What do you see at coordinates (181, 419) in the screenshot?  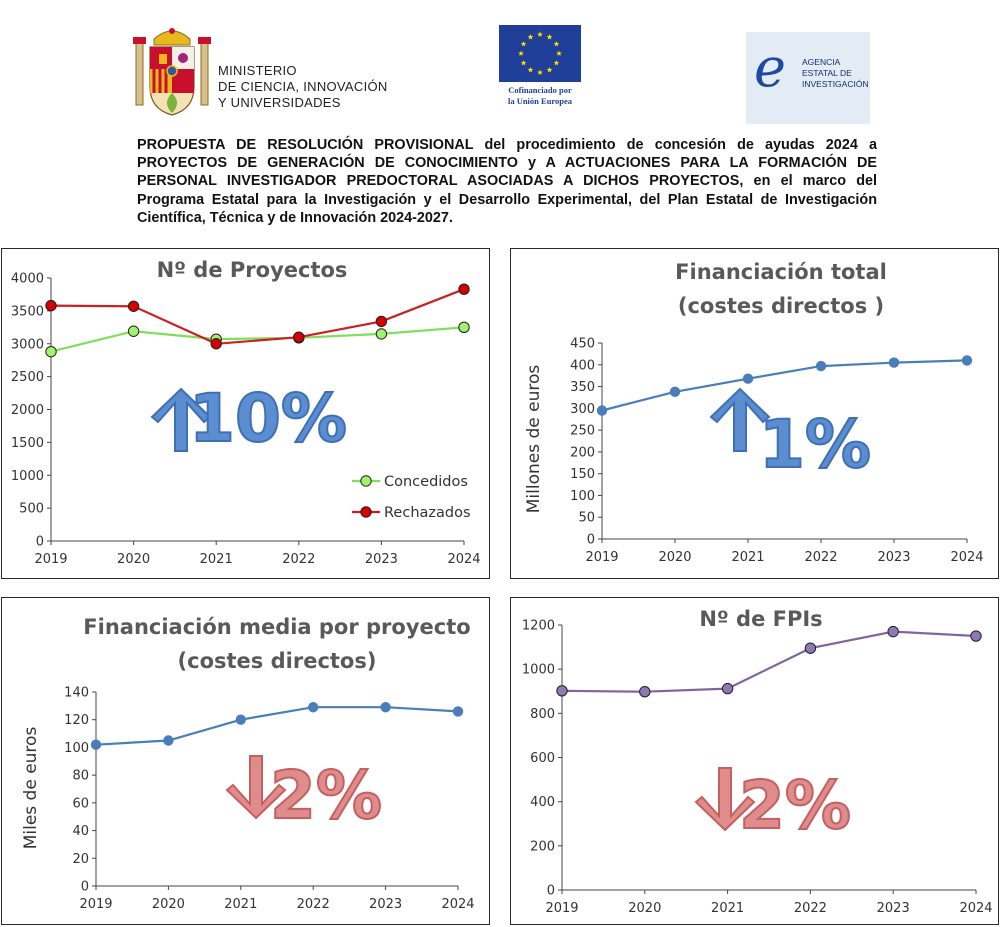 I see `arrow-up-icon` at bounding box center [181, 419].